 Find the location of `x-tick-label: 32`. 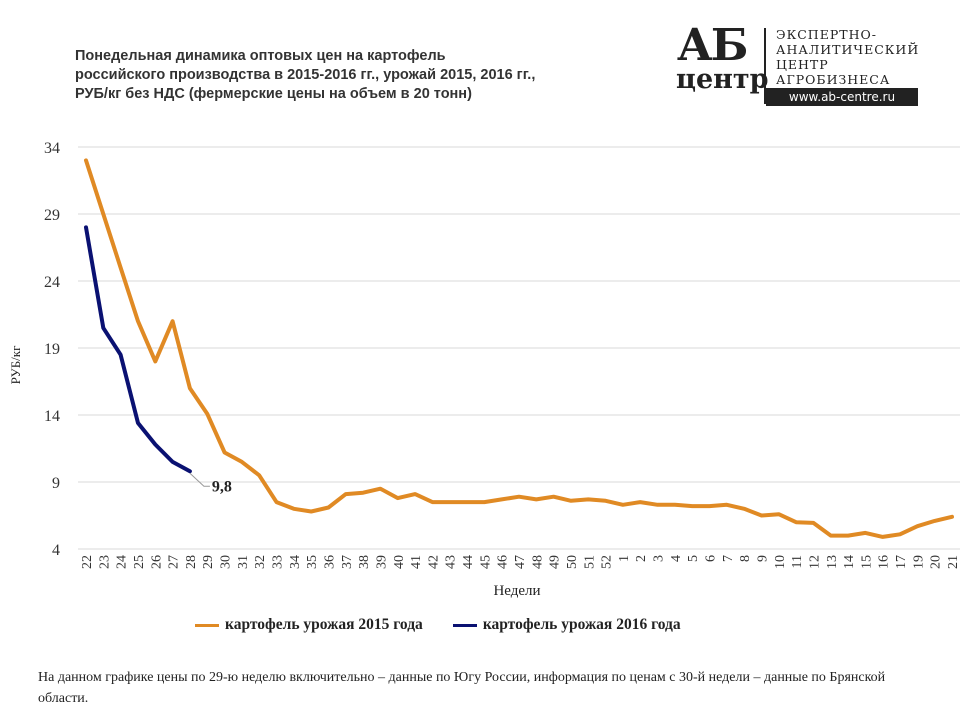

x-tick-label: 32 is located at coordinates (260, 562).